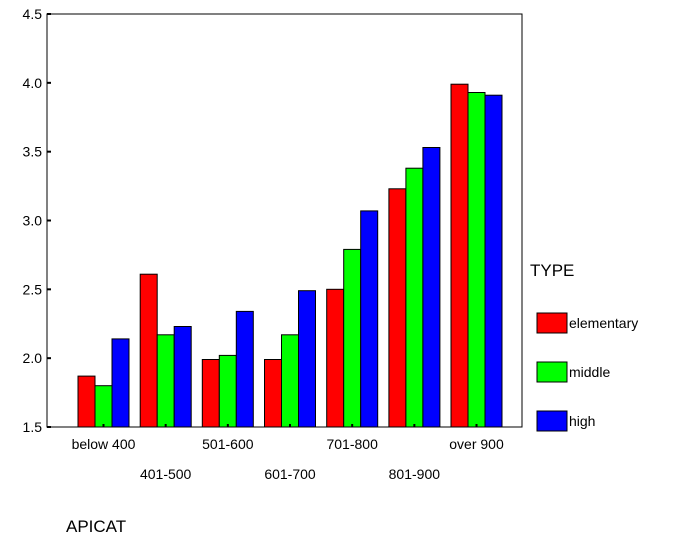  Describe the element at coordinates (166, 474) in the screenshot. I see `x-tick-label: 401-500` at that location.